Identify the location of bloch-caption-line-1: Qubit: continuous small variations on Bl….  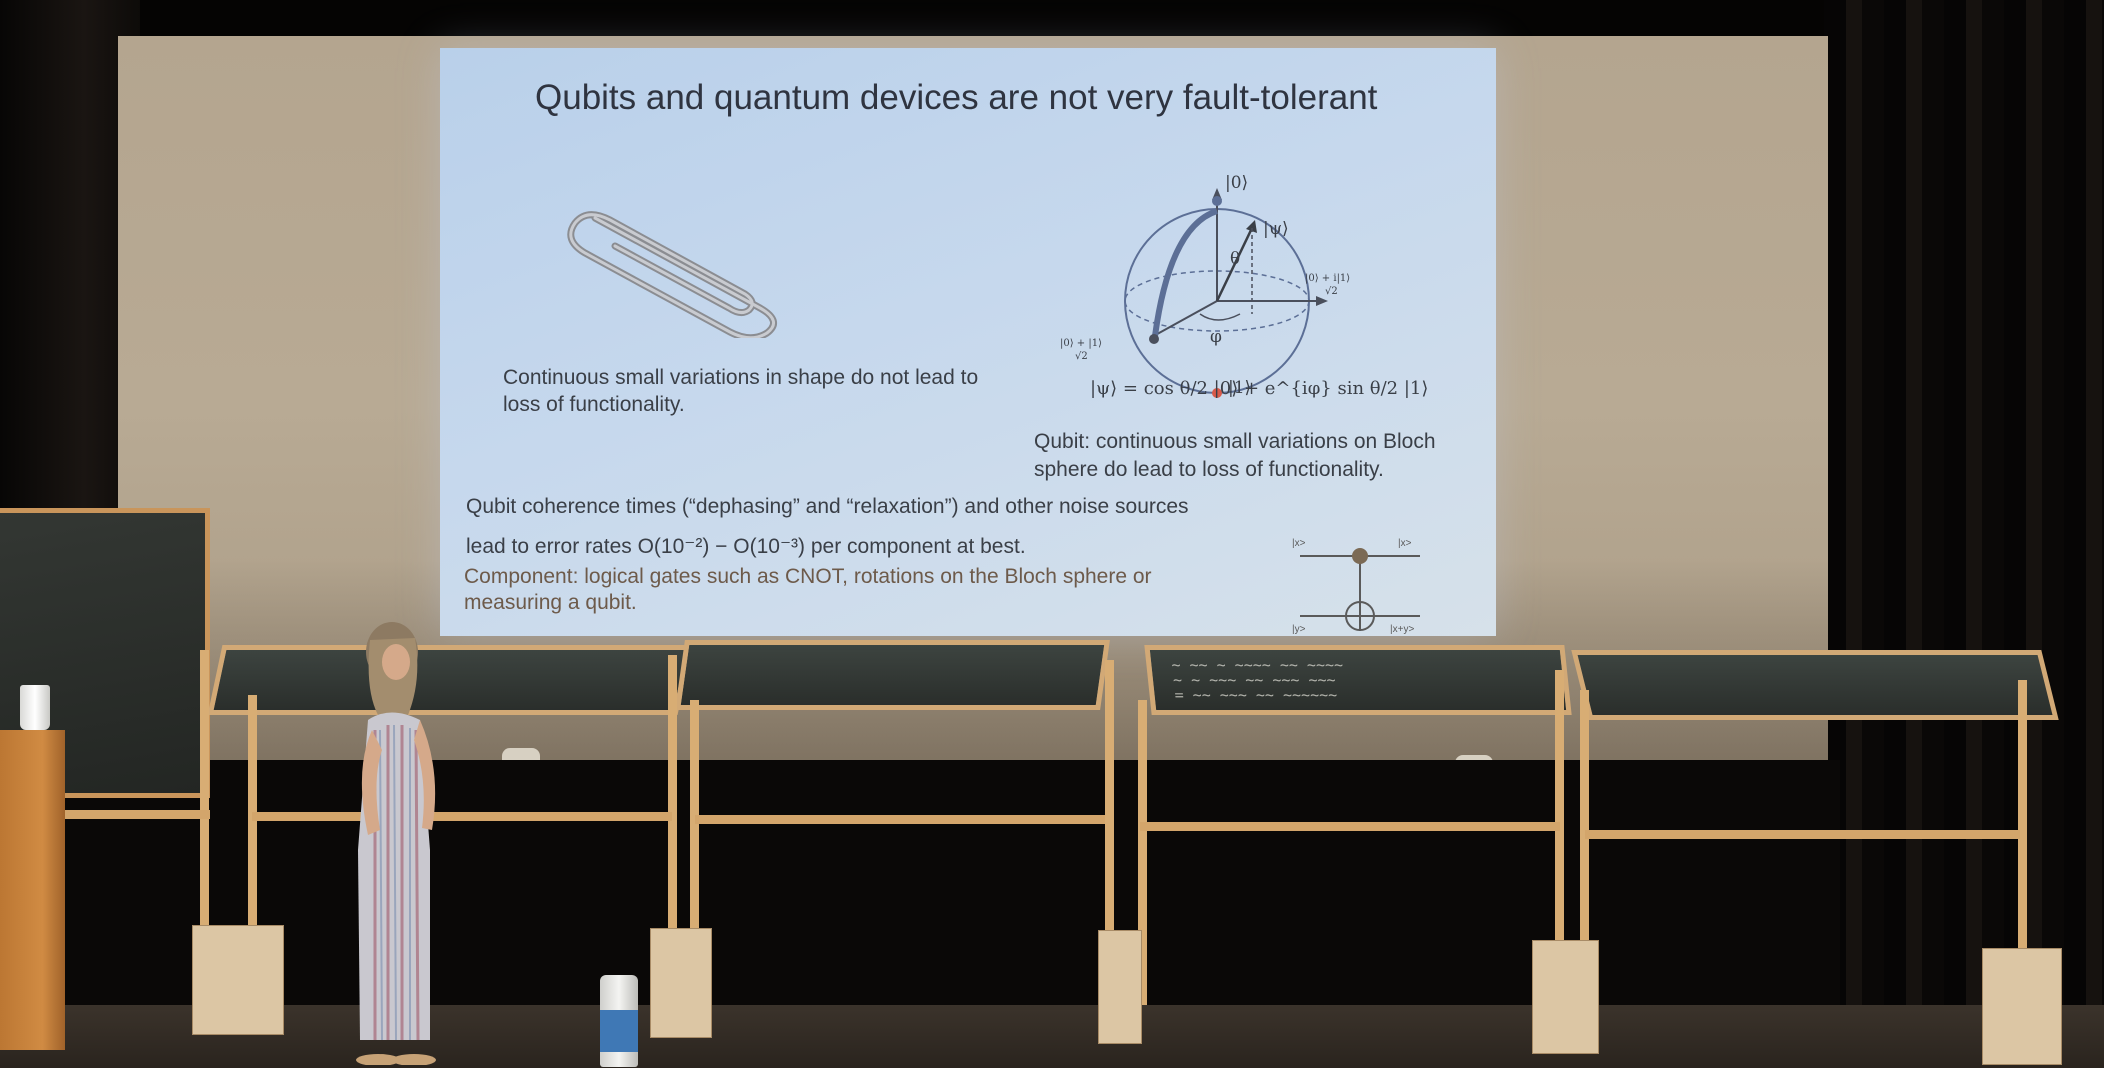
(1235, 441).